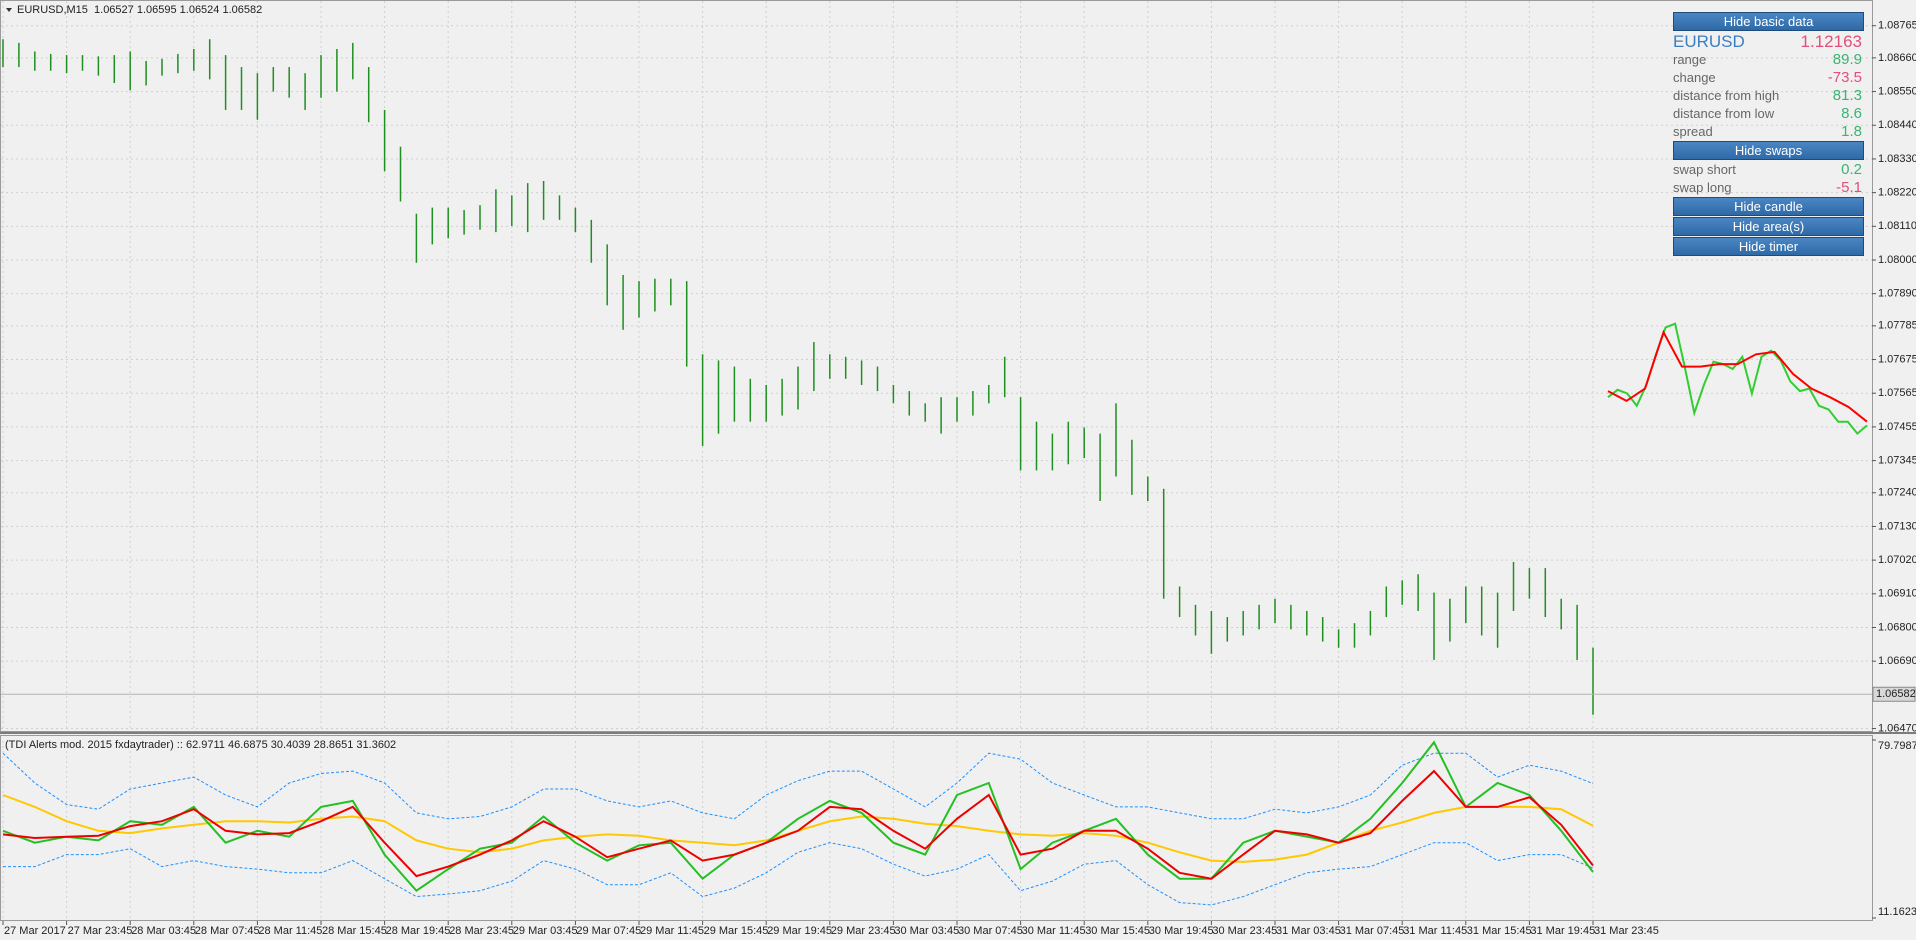 The image size is (1916, 940). Describe the element at coordinates (1767, 60) in the screenshot. I see `info-row: range 89.9` at that location.